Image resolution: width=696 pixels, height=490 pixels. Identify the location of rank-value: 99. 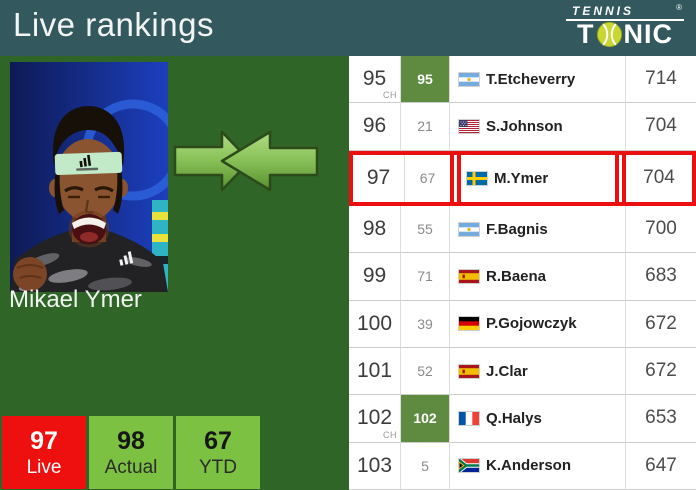
(374, 276).